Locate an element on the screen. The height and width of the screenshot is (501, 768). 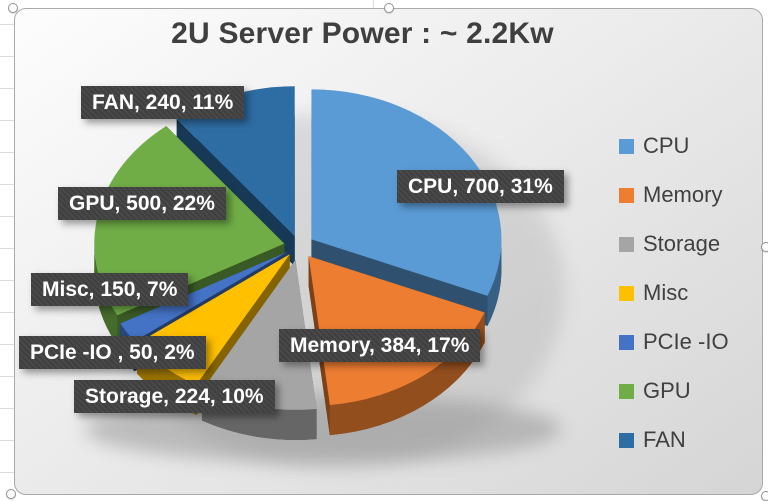
legend-item-misc: Misc is located at coordinates (674, 293).